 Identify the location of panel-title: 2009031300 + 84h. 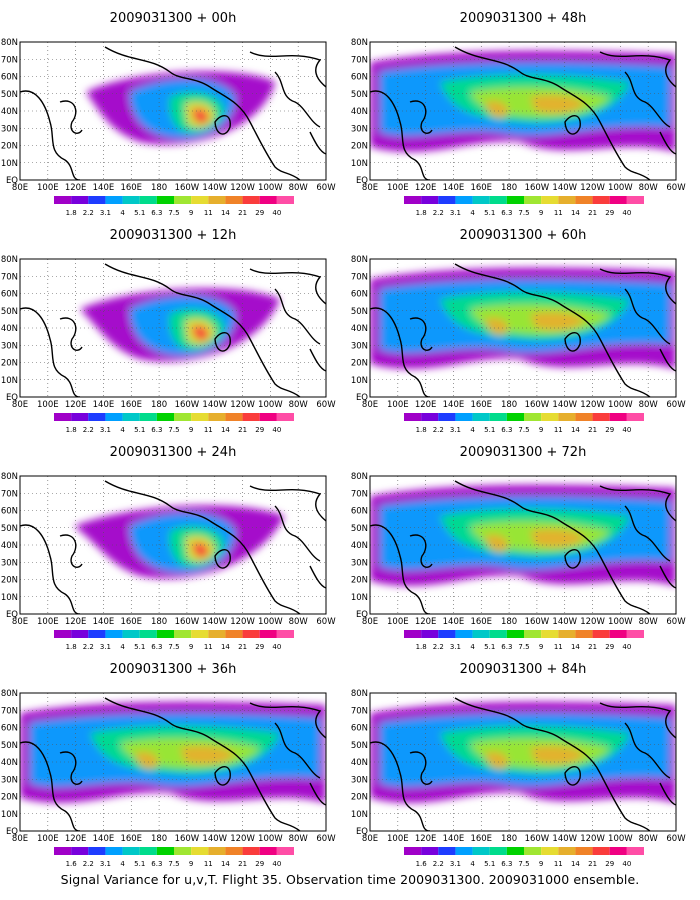
(523, 669).